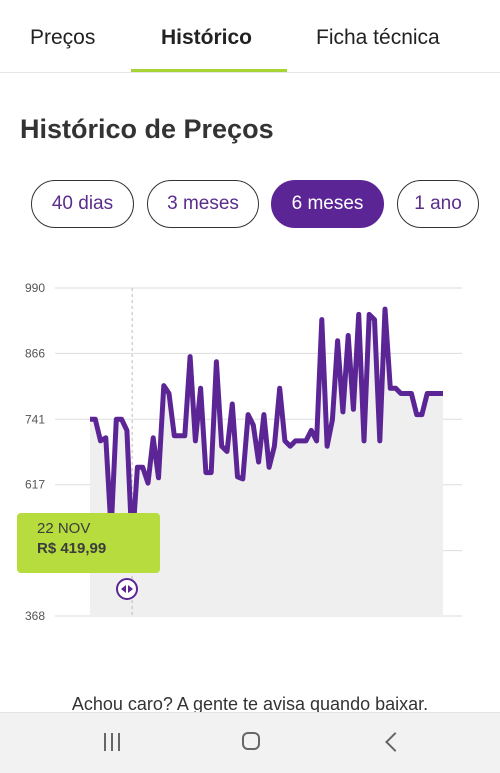 Image resolution: width=500 pixels, height=773 pixels. I want to click on recents-icon, so click(113, 743).